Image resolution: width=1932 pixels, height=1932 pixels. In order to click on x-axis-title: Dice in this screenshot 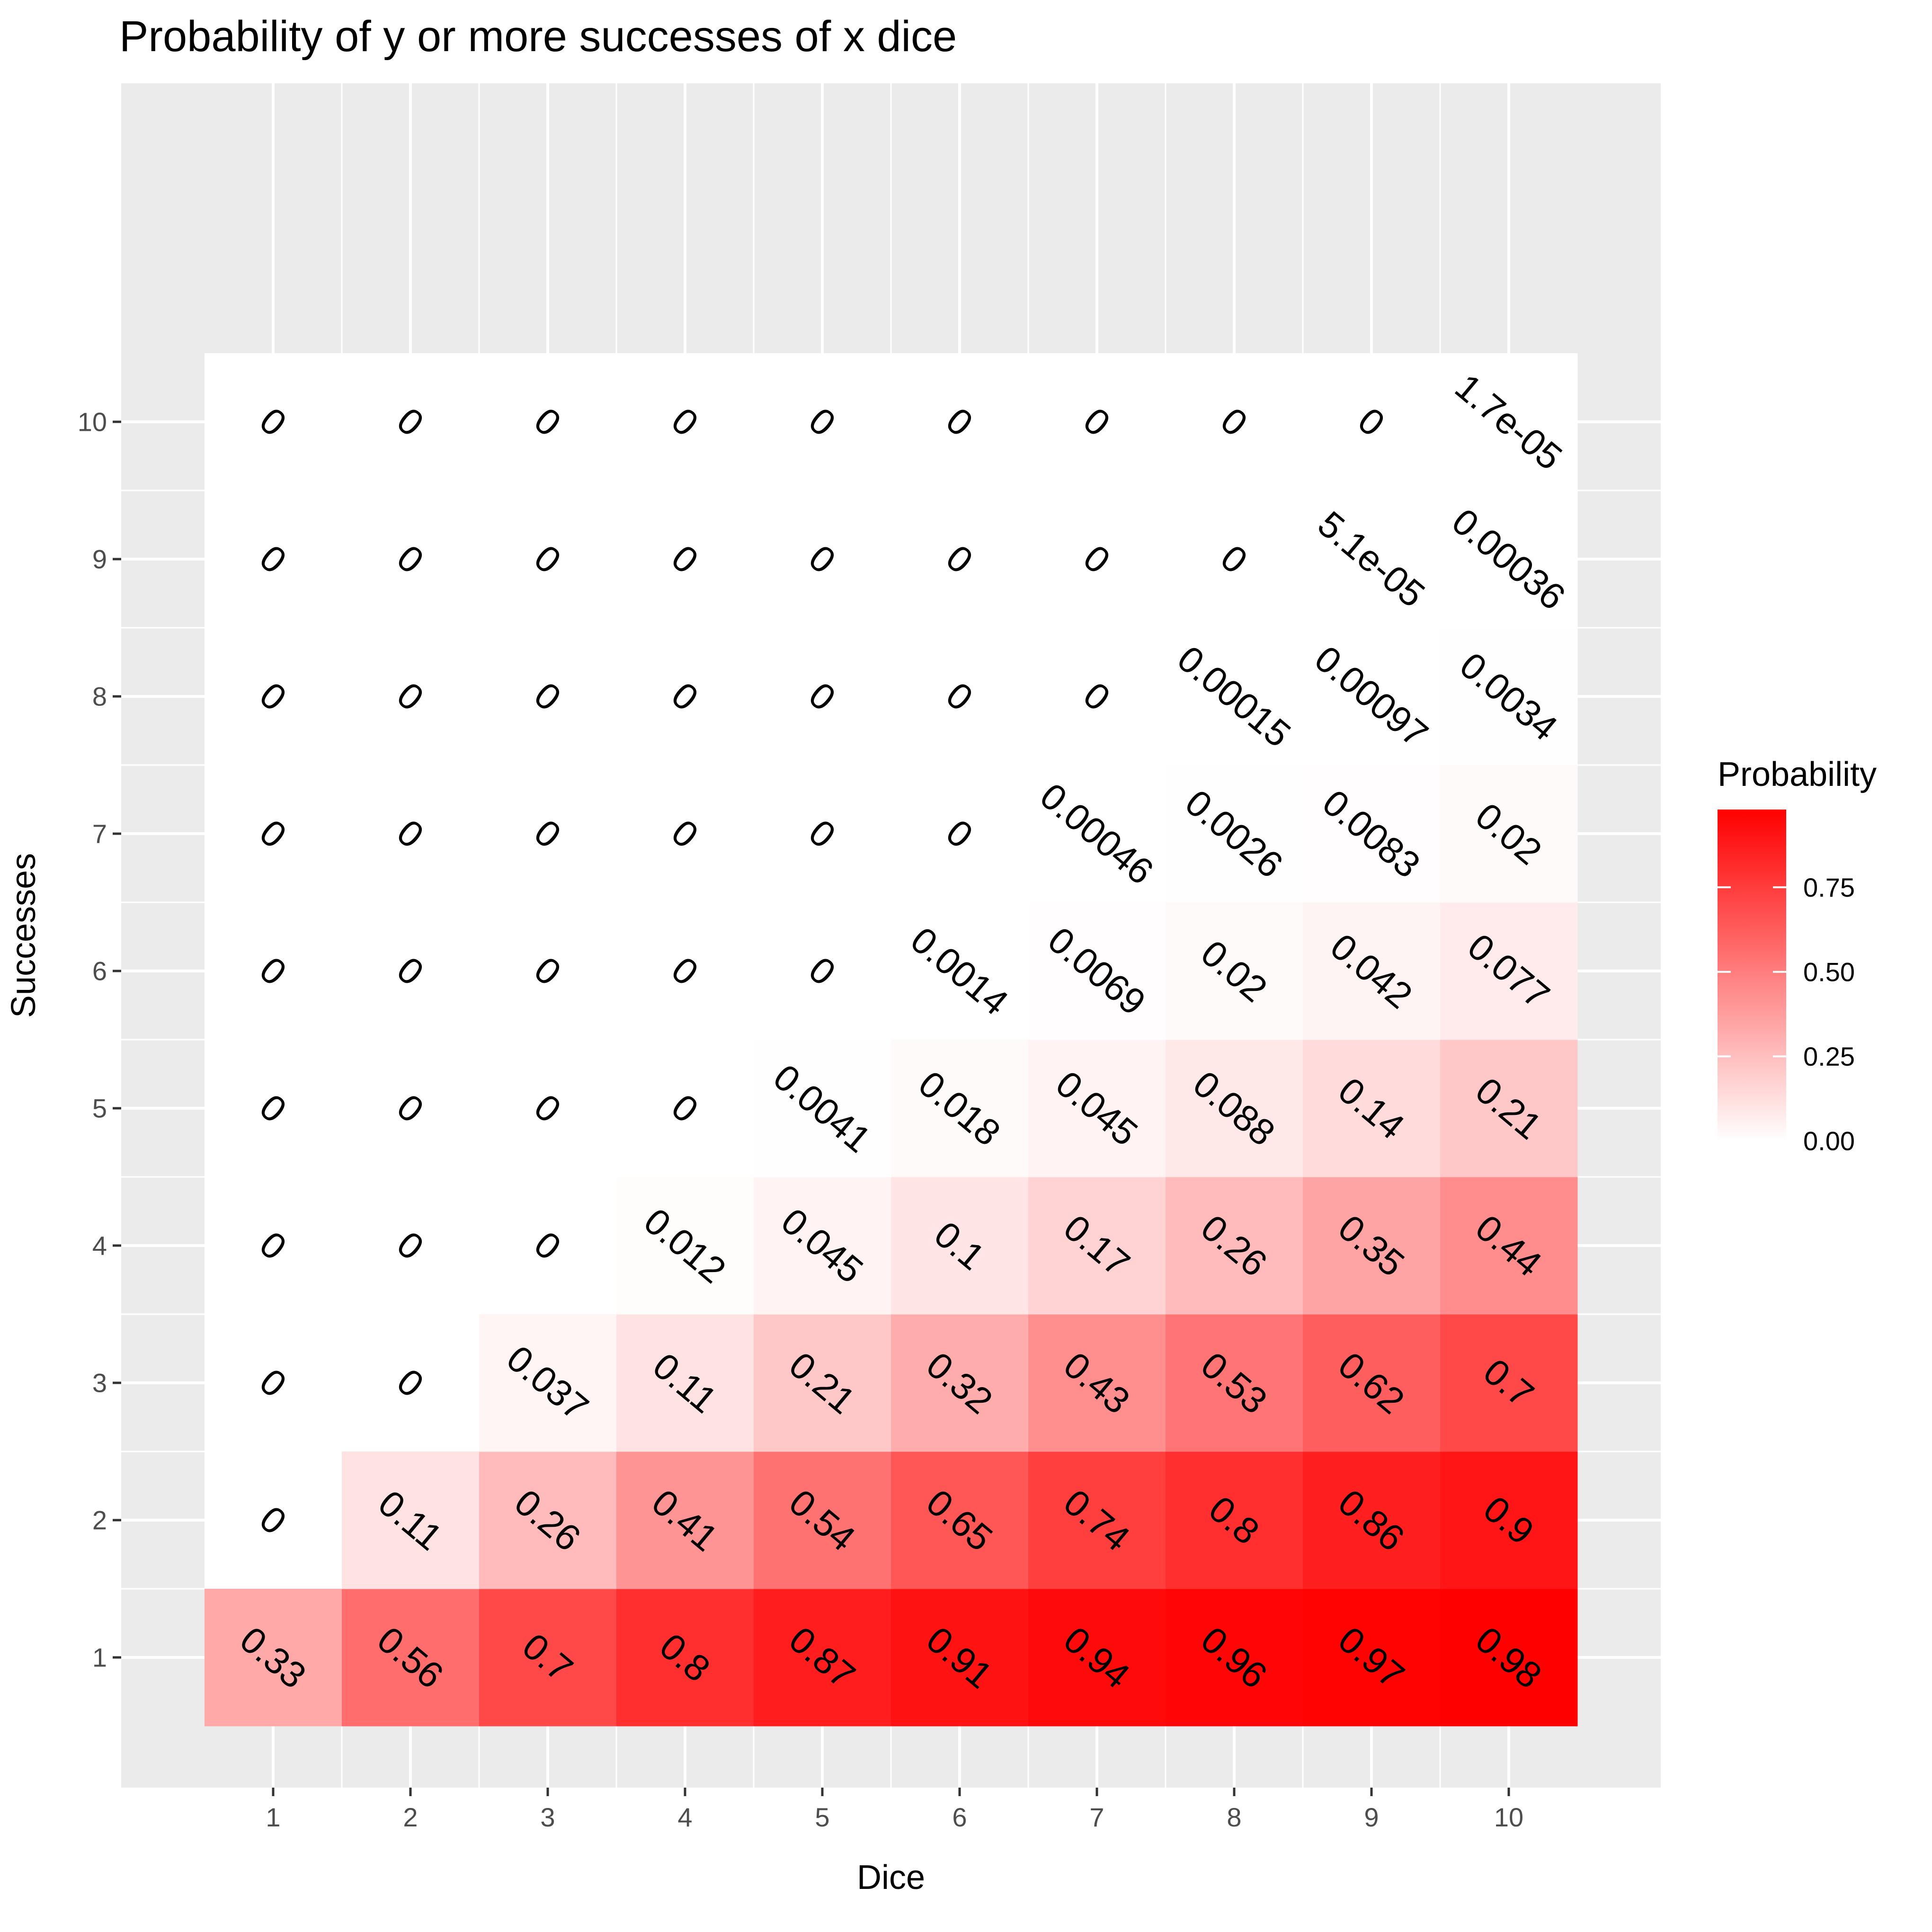, I will do `click(891, 1877)`.